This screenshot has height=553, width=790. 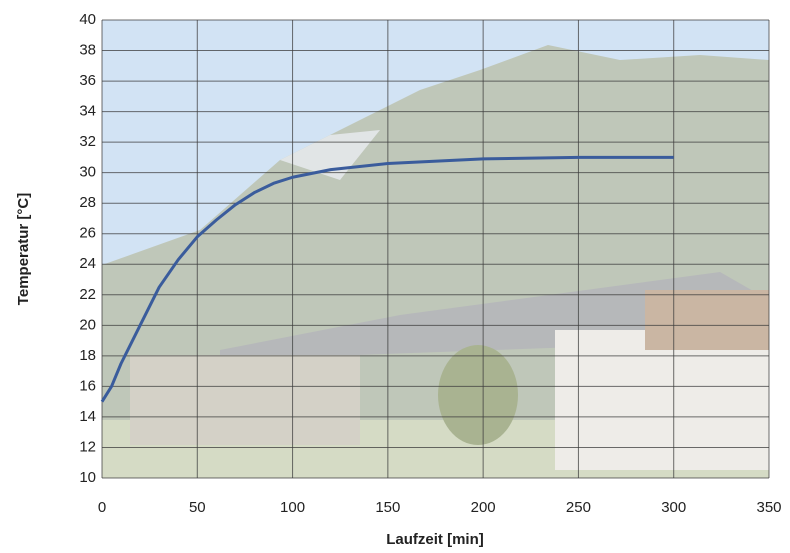 What do you see at coordinates (578, 507) in the screenshot?
I see `x-tick-label: 250` at bounding box center [578, 507].